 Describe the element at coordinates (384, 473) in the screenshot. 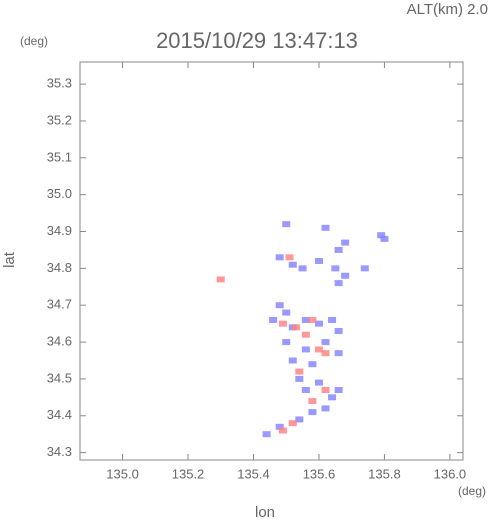

I see `x-tick-label: 135.8` at that location.